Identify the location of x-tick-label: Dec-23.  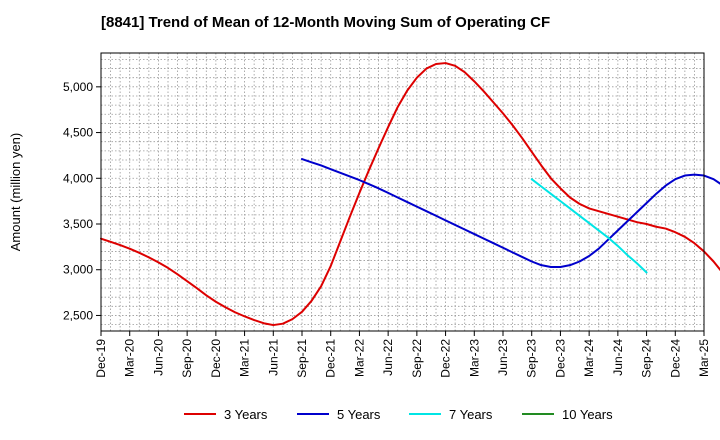
(560, 358).